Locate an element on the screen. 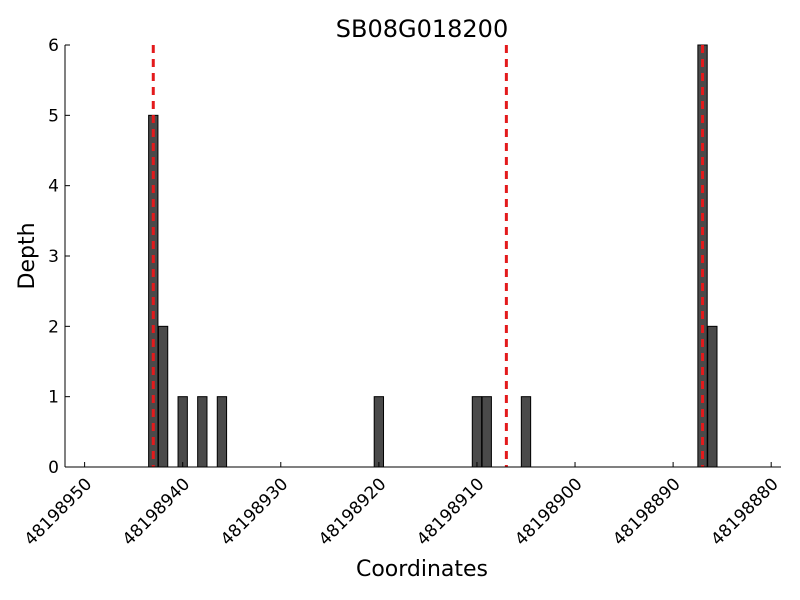 Image resolution: width=800 pixels, height=600 pixels. x-tick-label-2: 48198930 is located at coordinates (254, 511).